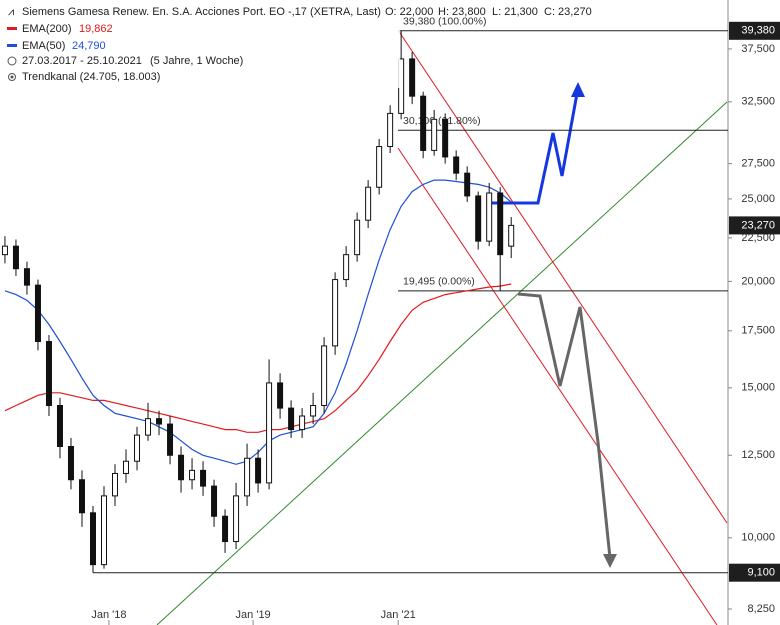 Image resolution: width=780 pixels, height=625 pixels. I want to click on period-note: (5 Jahre, 1 Woche), so click(196, 61).